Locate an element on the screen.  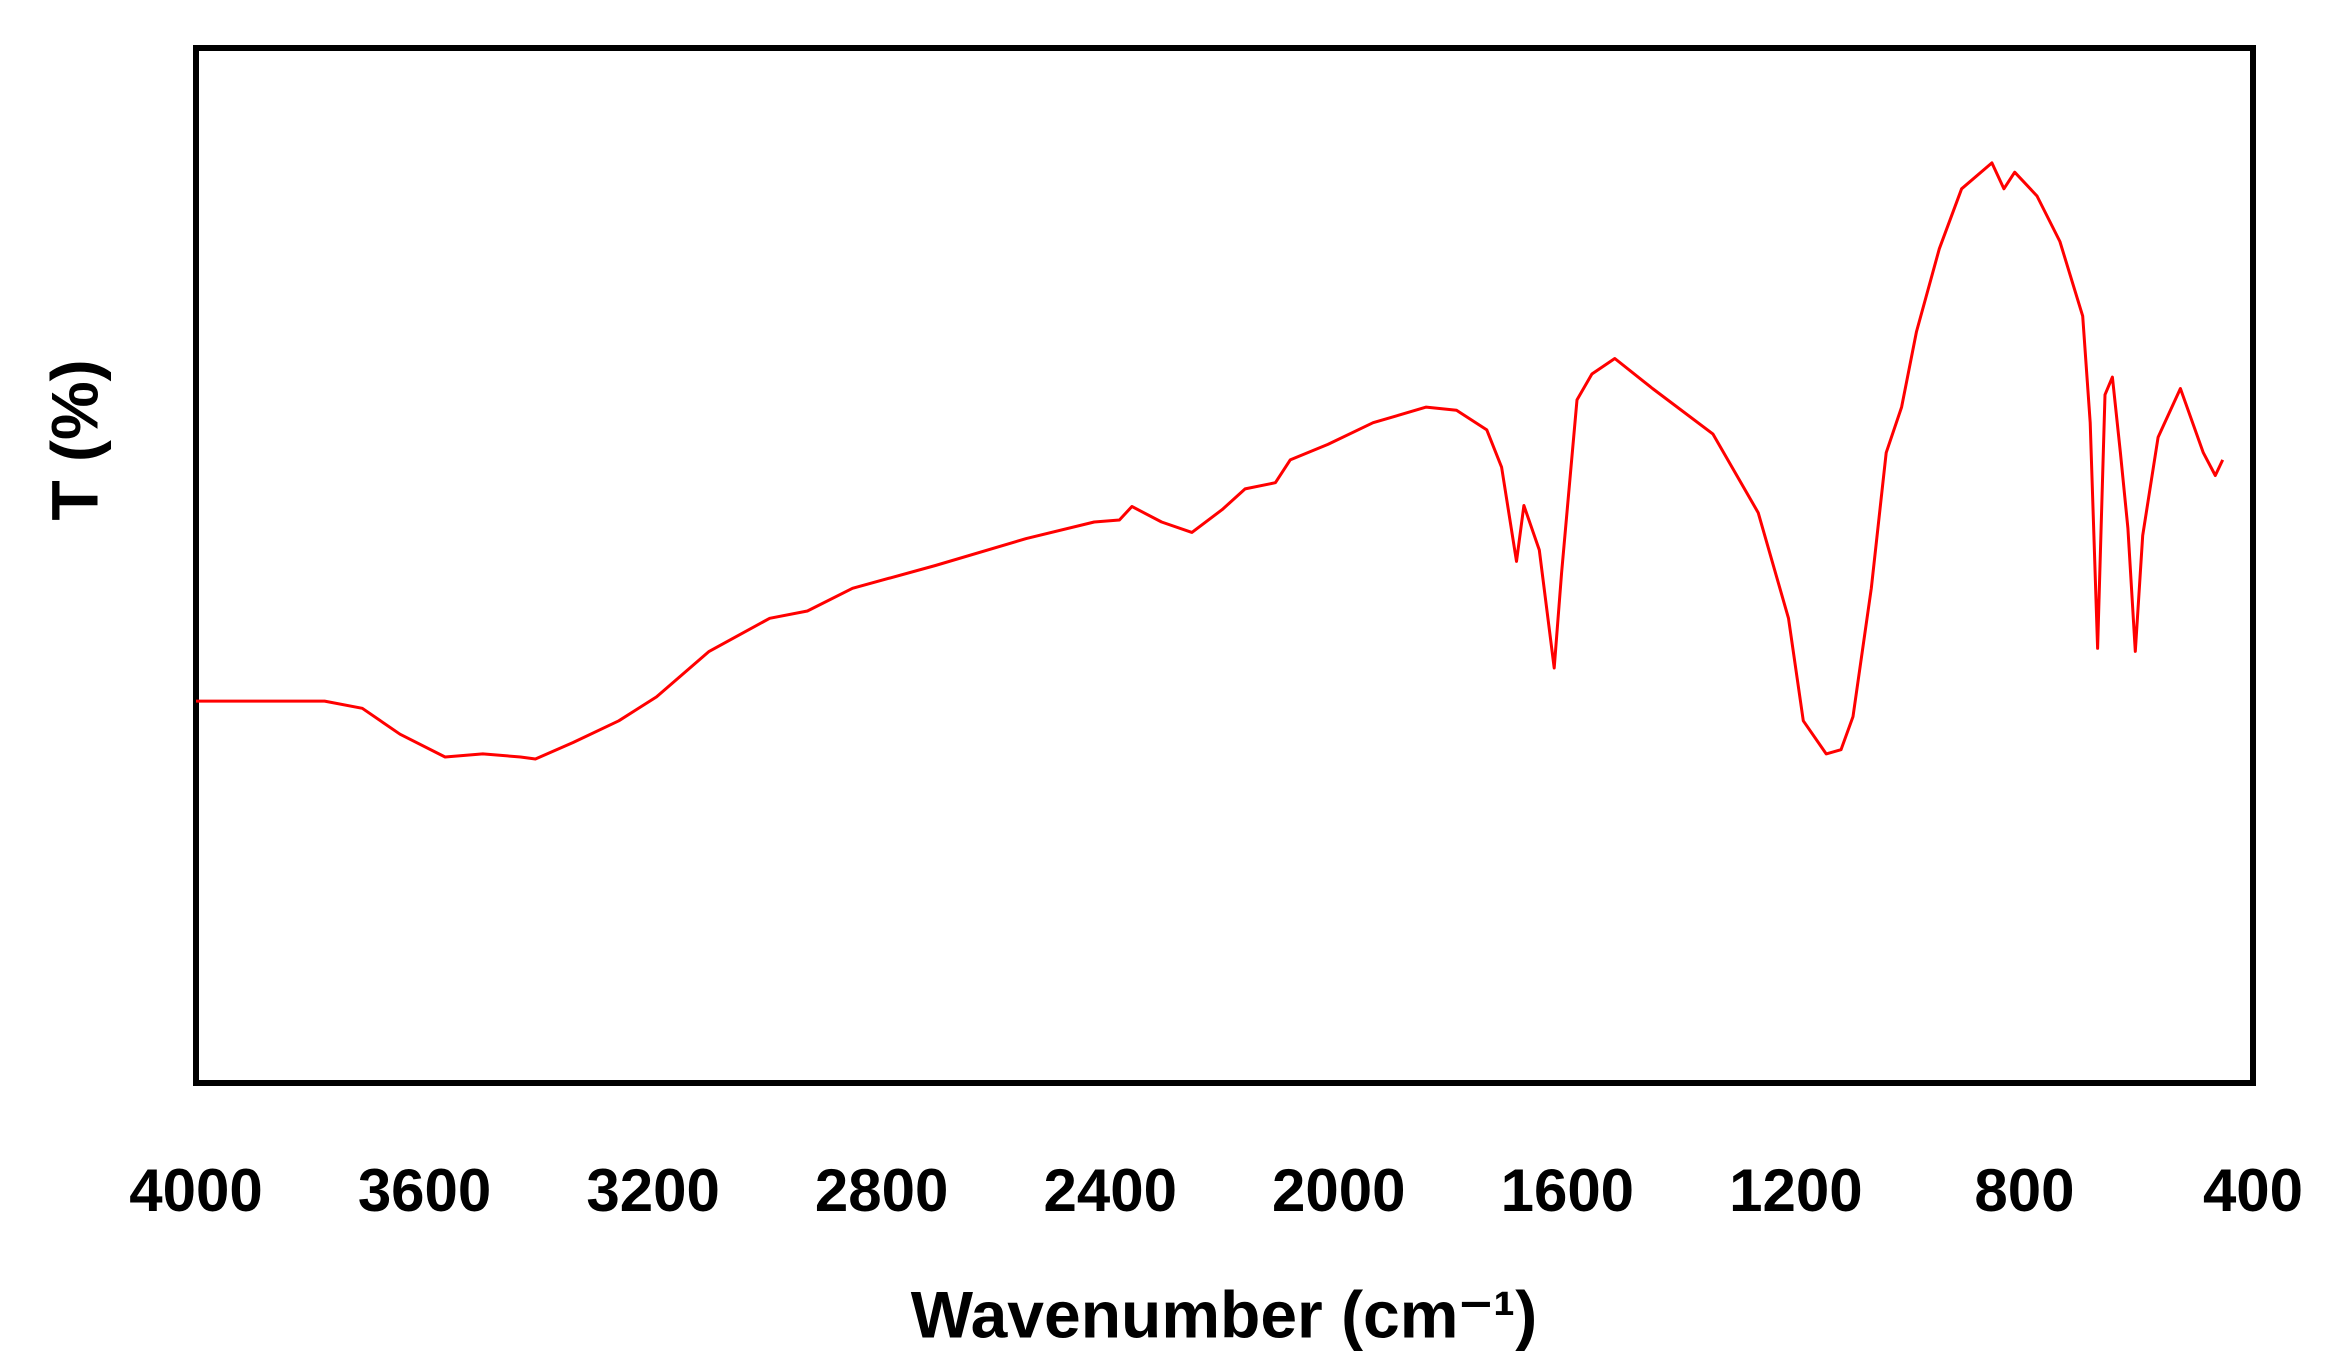
x-tick-label: 400 is located at coordinates (2253, 1190).